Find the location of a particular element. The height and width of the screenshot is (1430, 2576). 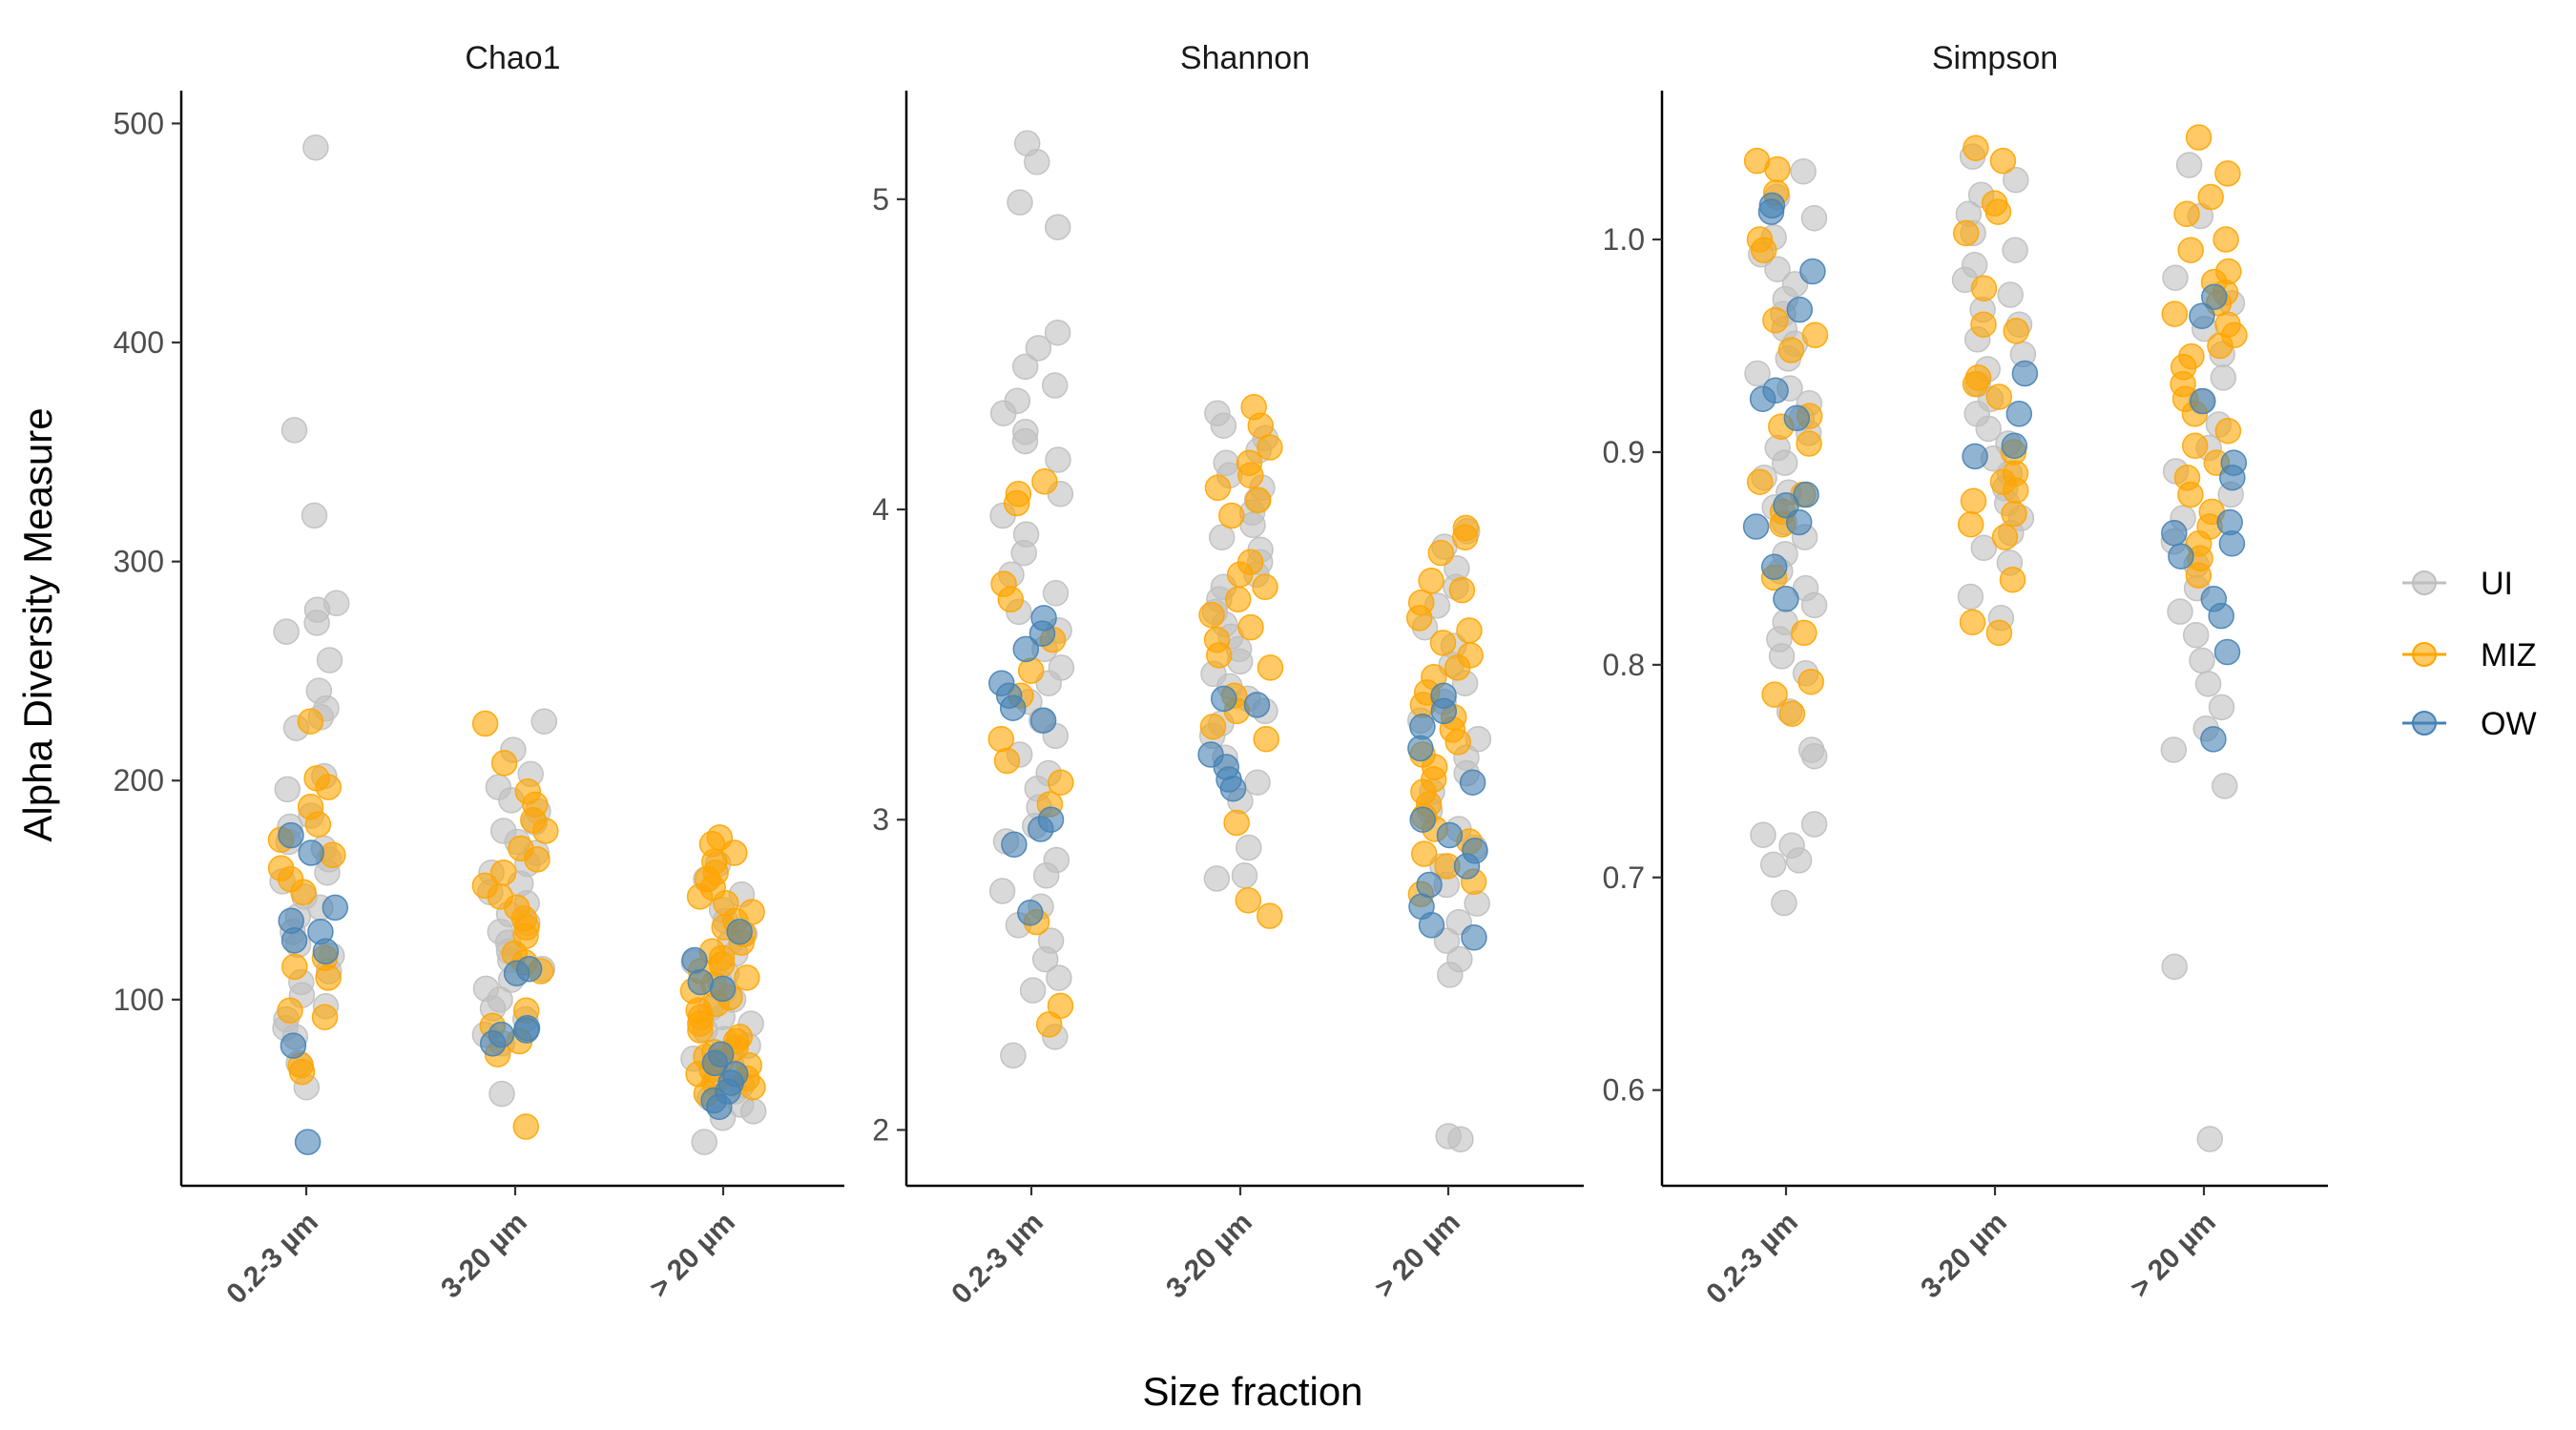

y-tick-label: 400 is located at coordinates (139, 342).